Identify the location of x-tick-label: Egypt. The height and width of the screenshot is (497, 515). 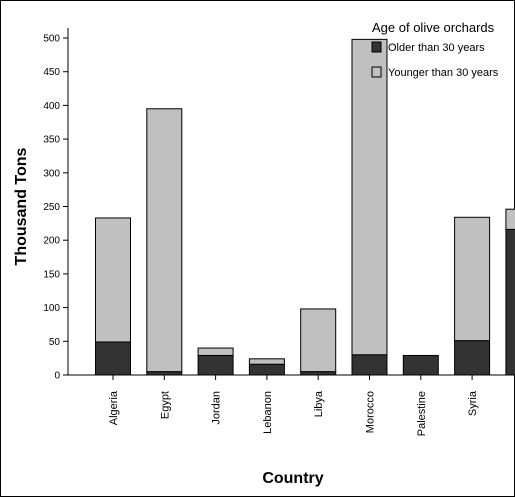
(165, 405).